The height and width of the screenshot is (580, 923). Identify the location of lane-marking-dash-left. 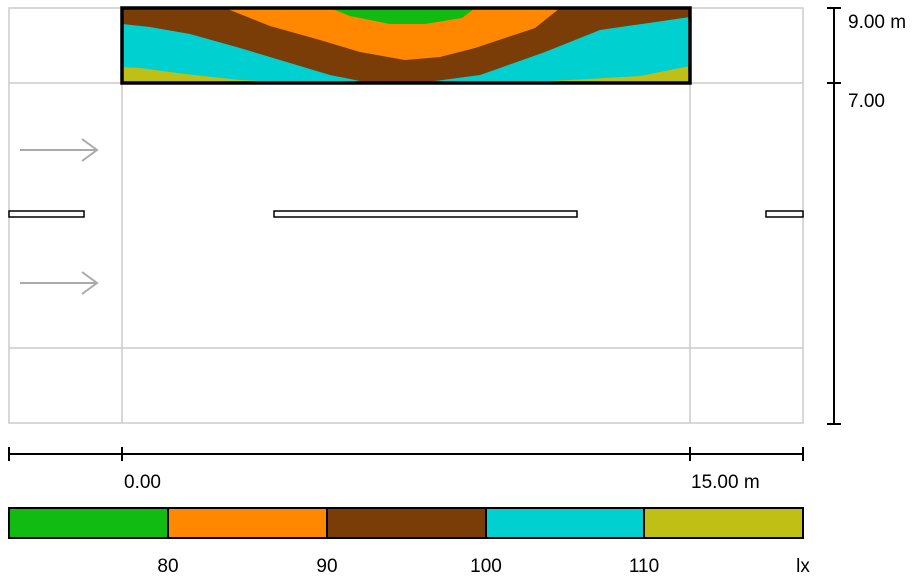
(46, 214).